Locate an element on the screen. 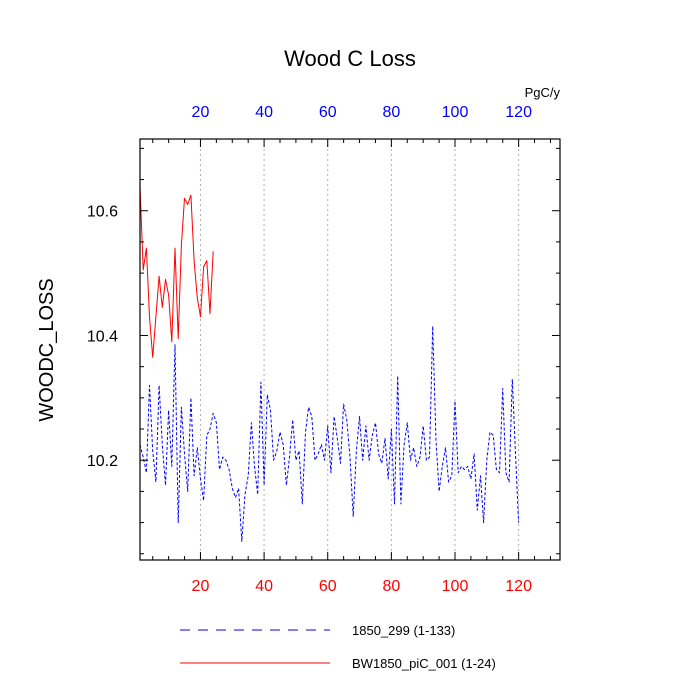 Image resolution: width=700 pixels, height=700 pixels. y-axis-label: WOODC_LOSS is located at coordinates (47, 349).